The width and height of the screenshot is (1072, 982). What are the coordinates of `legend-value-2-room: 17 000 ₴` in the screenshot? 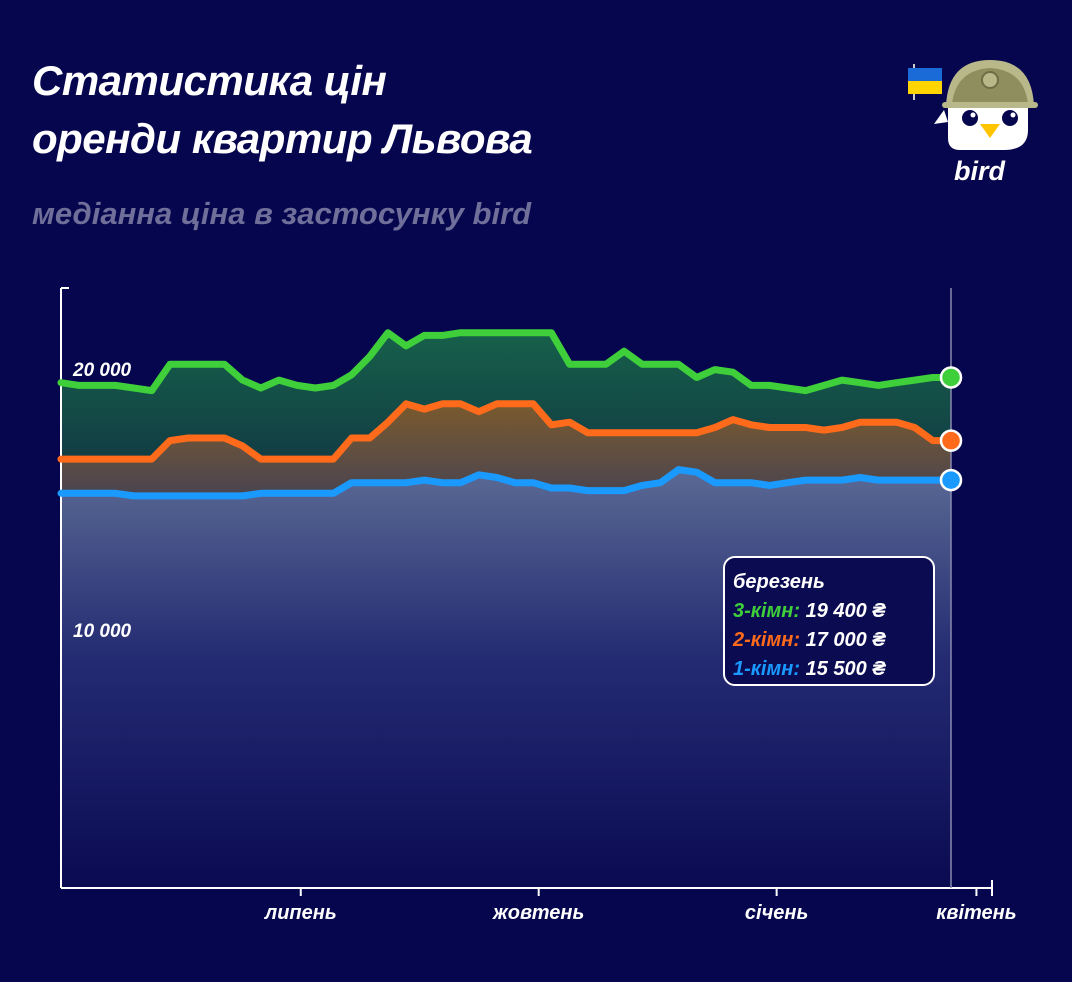 It's located at (845, 640).